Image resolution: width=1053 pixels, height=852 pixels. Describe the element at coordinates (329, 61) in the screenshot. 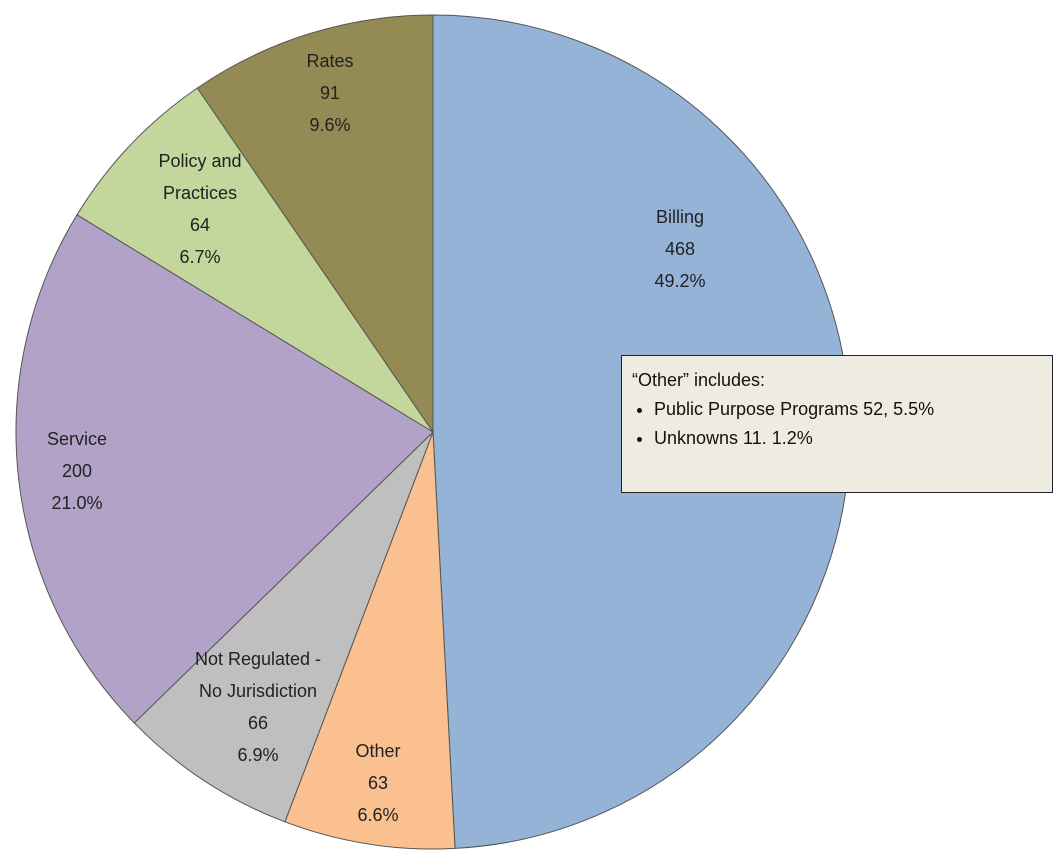

I see `slice-label: Rates` at that location.